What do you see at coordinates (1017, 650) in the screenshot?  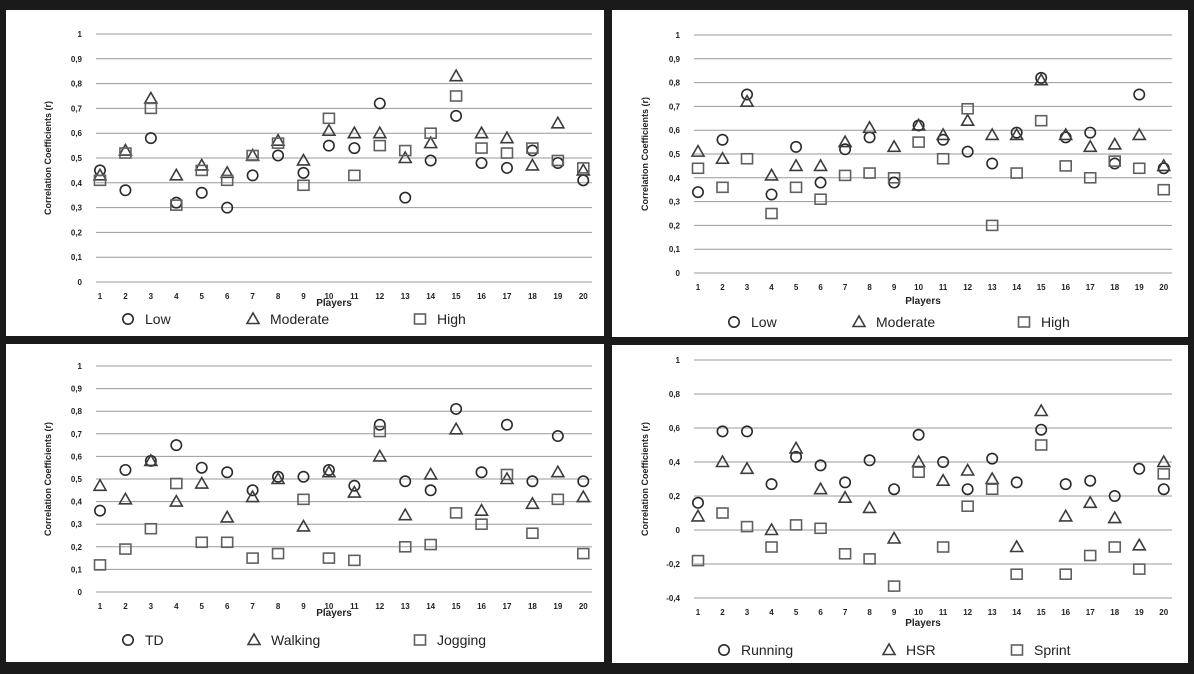 I see `legend-marker-square` at bounding box center [1017, 650].